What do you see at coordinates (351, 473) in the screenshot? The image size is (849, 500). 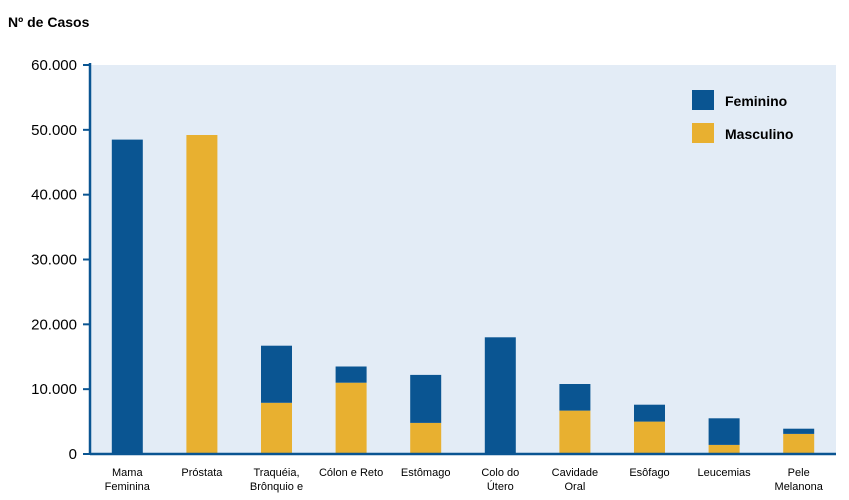 I see `x-category-label: Cólon e Reto` at bounding box center [351, 473].